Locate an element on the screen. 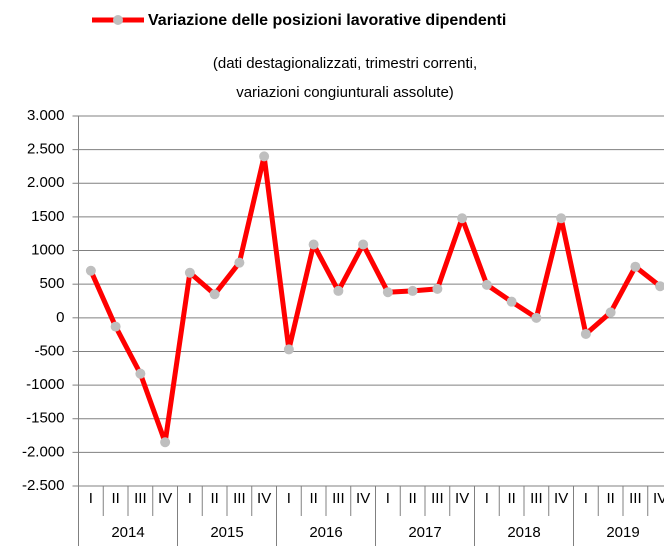 The width and height of the screenshot is (664, 546). y-tick-label: 0 is located at coordinates (60, 317).